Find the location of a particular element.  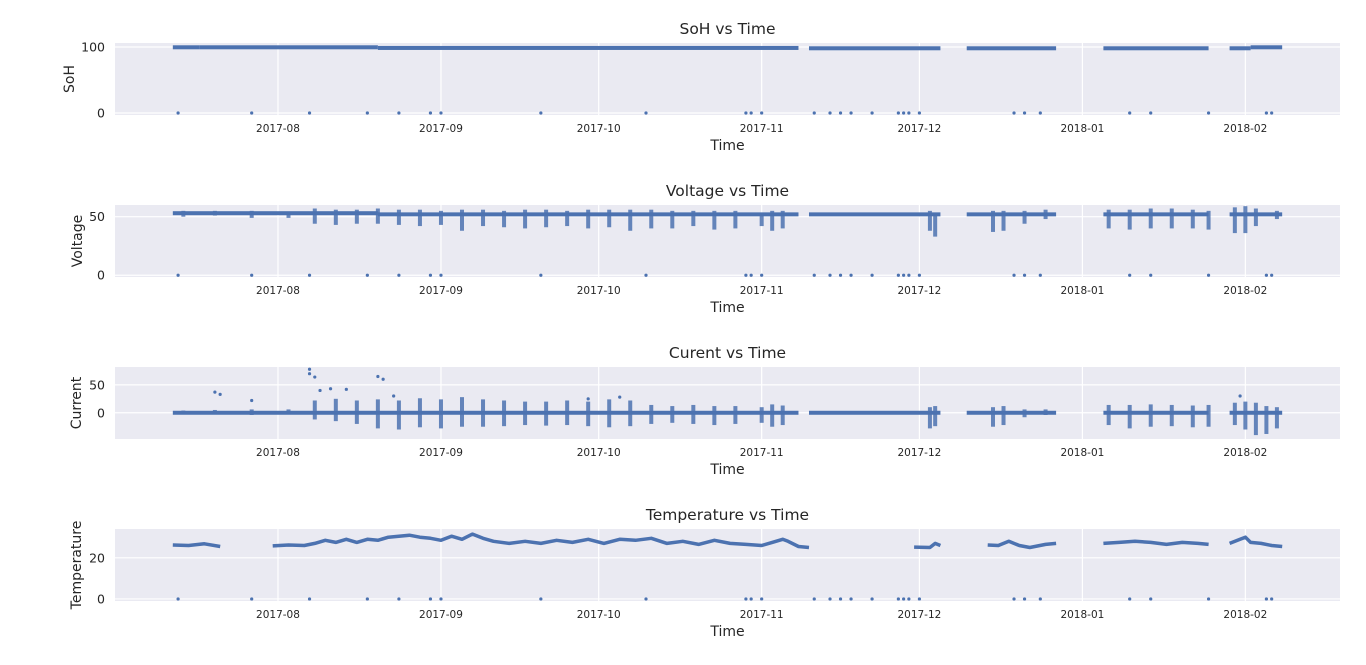

voltage-x-tick-label: 2017-11 is located at coordinates (762, 291).